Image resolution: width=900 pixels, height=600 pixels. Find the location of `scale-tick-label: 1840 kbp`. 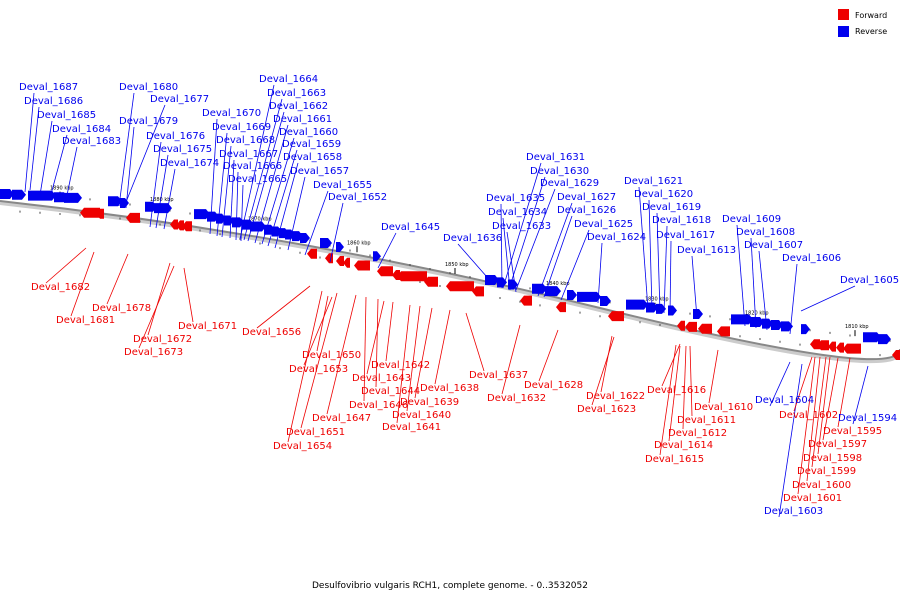

scale-tick-label: 1840 kbp is located at coordinates (558, 284).